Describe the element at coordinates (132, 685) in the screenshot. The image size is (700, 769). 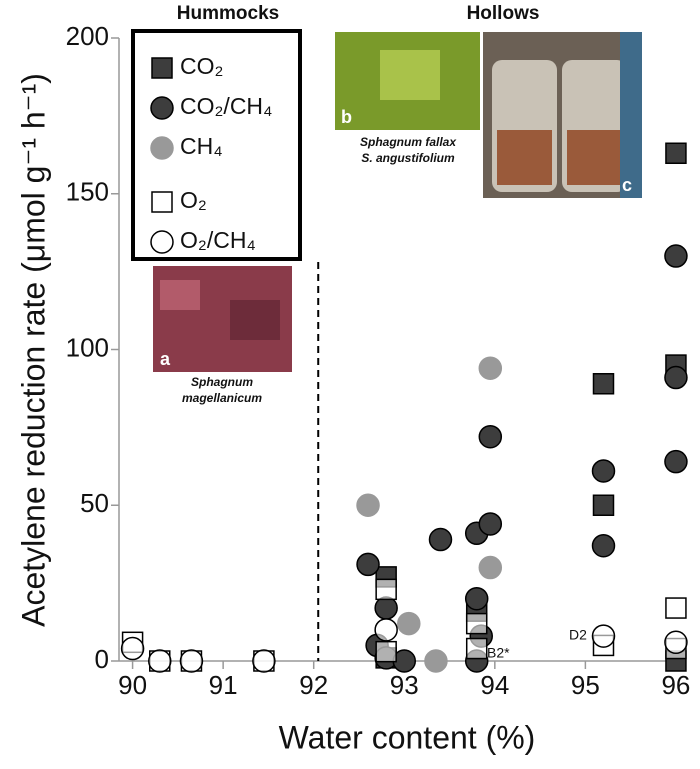
I see `x-tick-label: 90` at that location.